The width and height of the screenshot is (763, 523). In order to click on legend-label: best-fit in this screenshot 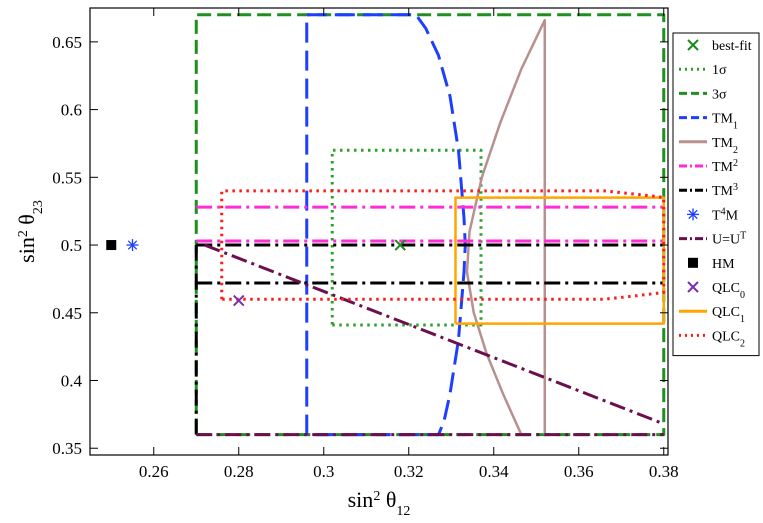, I will do `click(732, 46)`.